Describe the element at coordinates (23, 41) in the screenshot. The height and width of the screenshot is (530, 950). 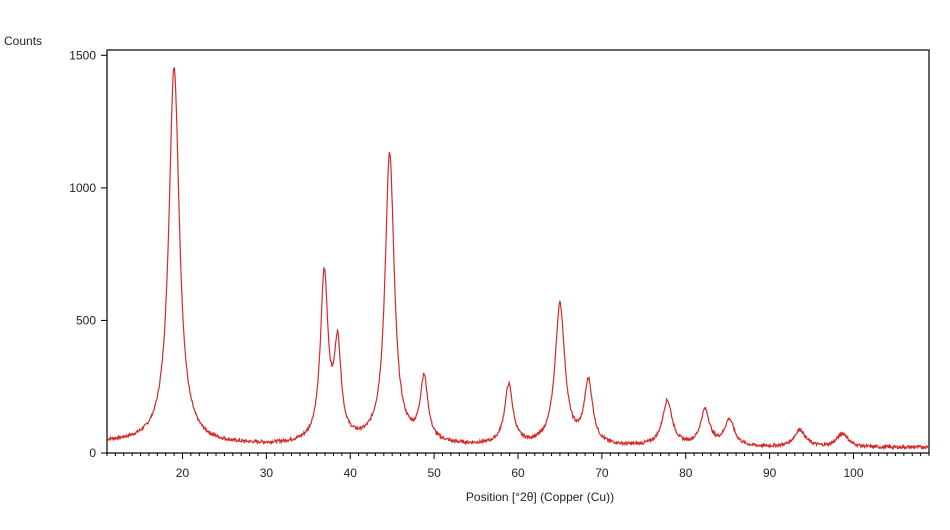
I see `y-axis-label: Counts` at that location.